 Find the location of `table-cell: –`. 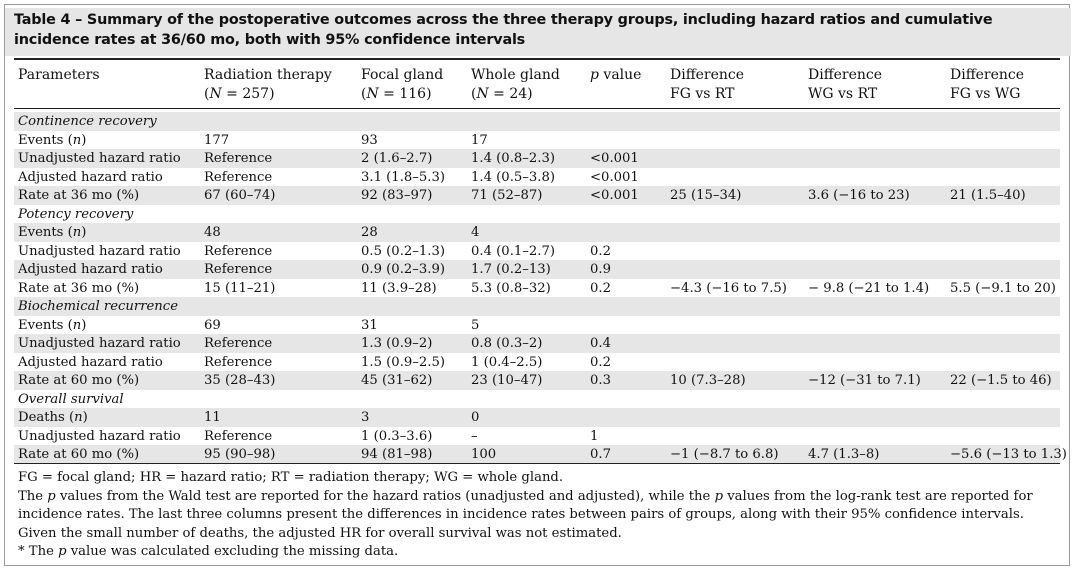

table-cell: – is located at coordinates (474, 436).